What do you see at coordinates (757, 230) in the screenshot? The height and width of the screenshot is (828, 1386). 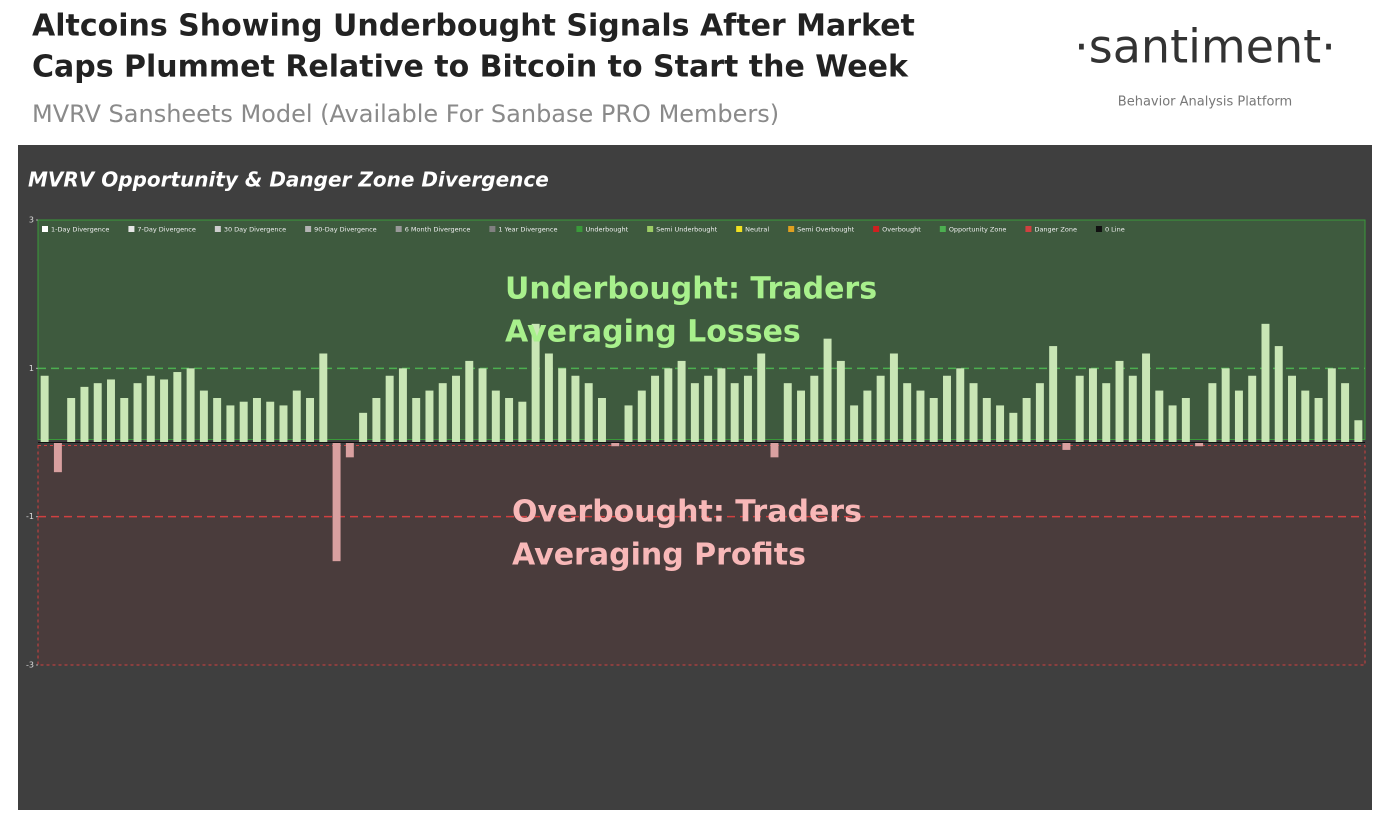 I see `legend-label: Neutral` at bounding box center [757, 230].